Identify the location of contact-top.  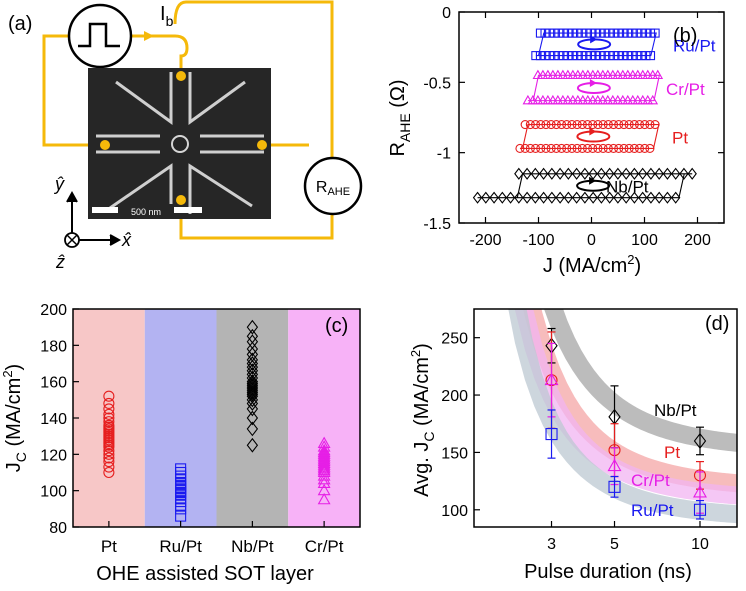
(181, 76).